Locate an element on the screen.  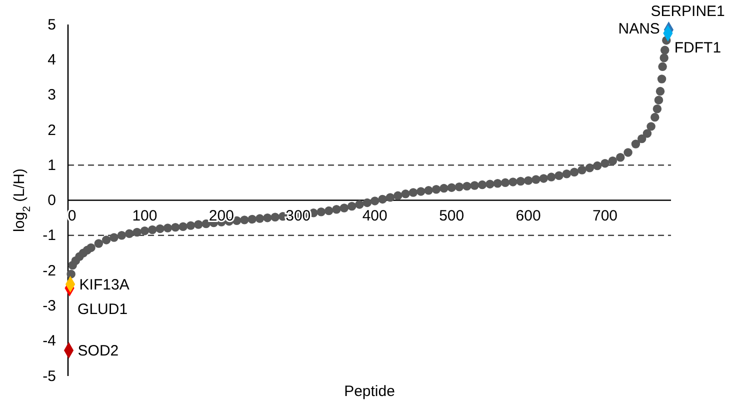
x-tick-label: 500 is located at coordinates (451, 215).